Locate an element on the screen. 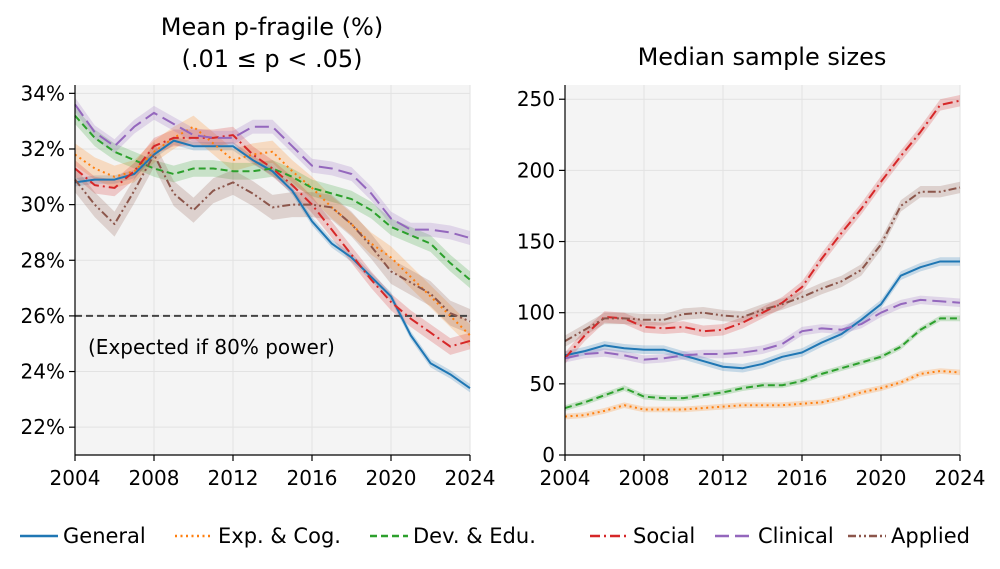  right-y-tick-label: 100 is located at coordinates (536, 313).